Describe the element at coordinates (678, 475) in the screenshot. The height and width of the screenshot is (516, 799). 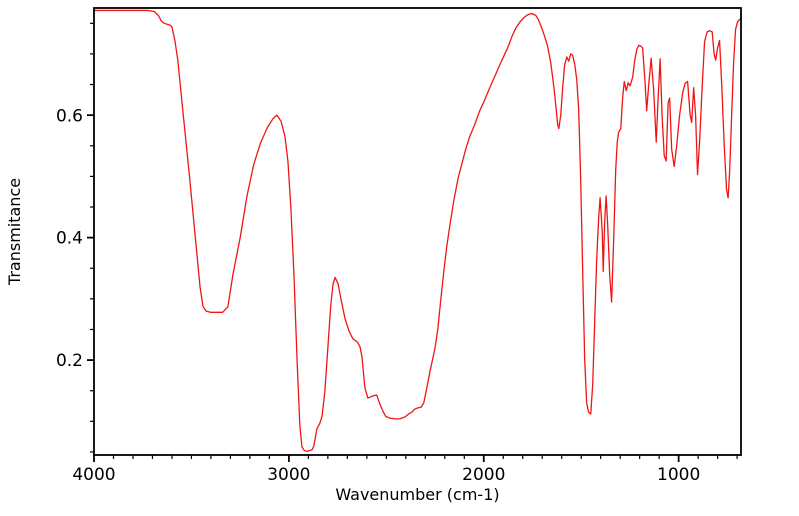
I see `x-tick-label: 1000` at that location.